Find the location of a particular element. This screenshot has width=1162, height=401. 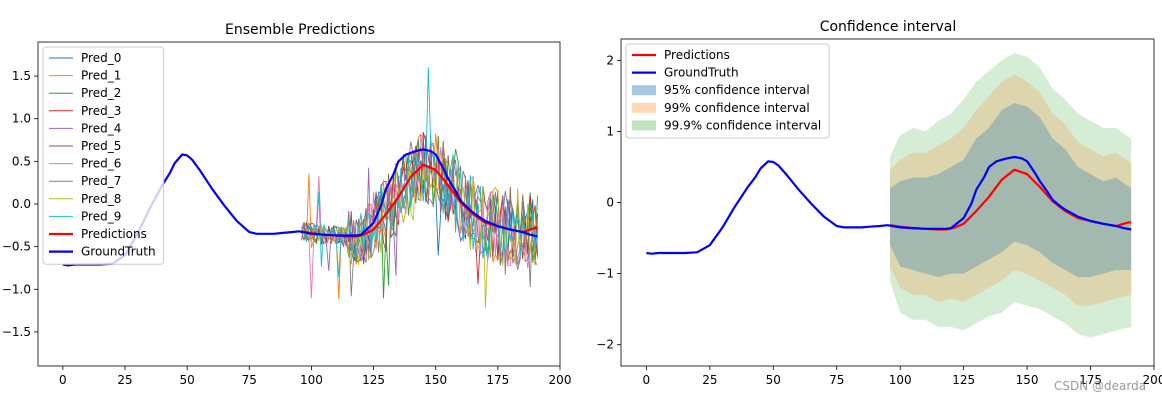

y-tick-label: −2 is located at coordinates (605, 345).